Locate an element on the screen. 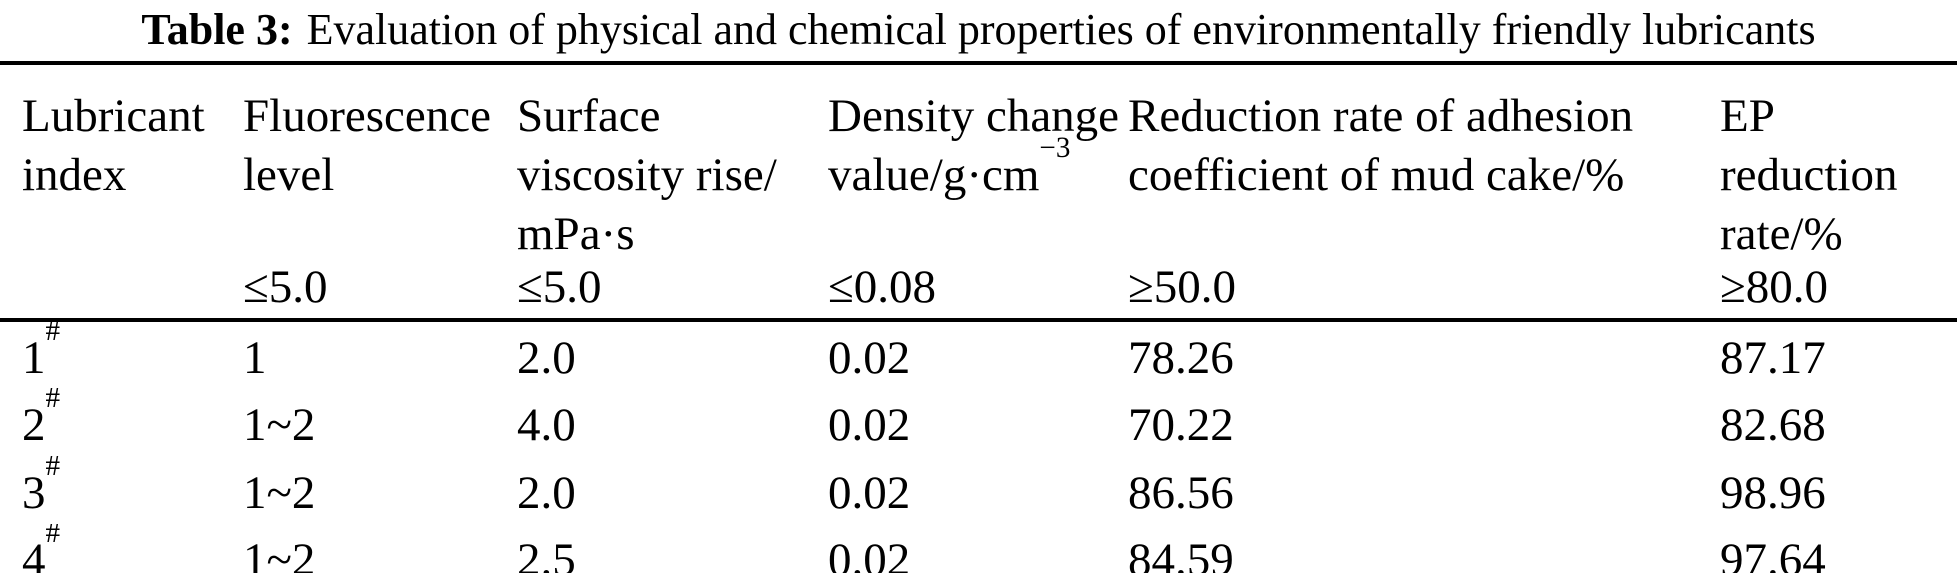 The width and height of the screenshot is (1957, 573). spec-adhesion-reduction: ≥50.0 is located at coordinates (1424, 293).